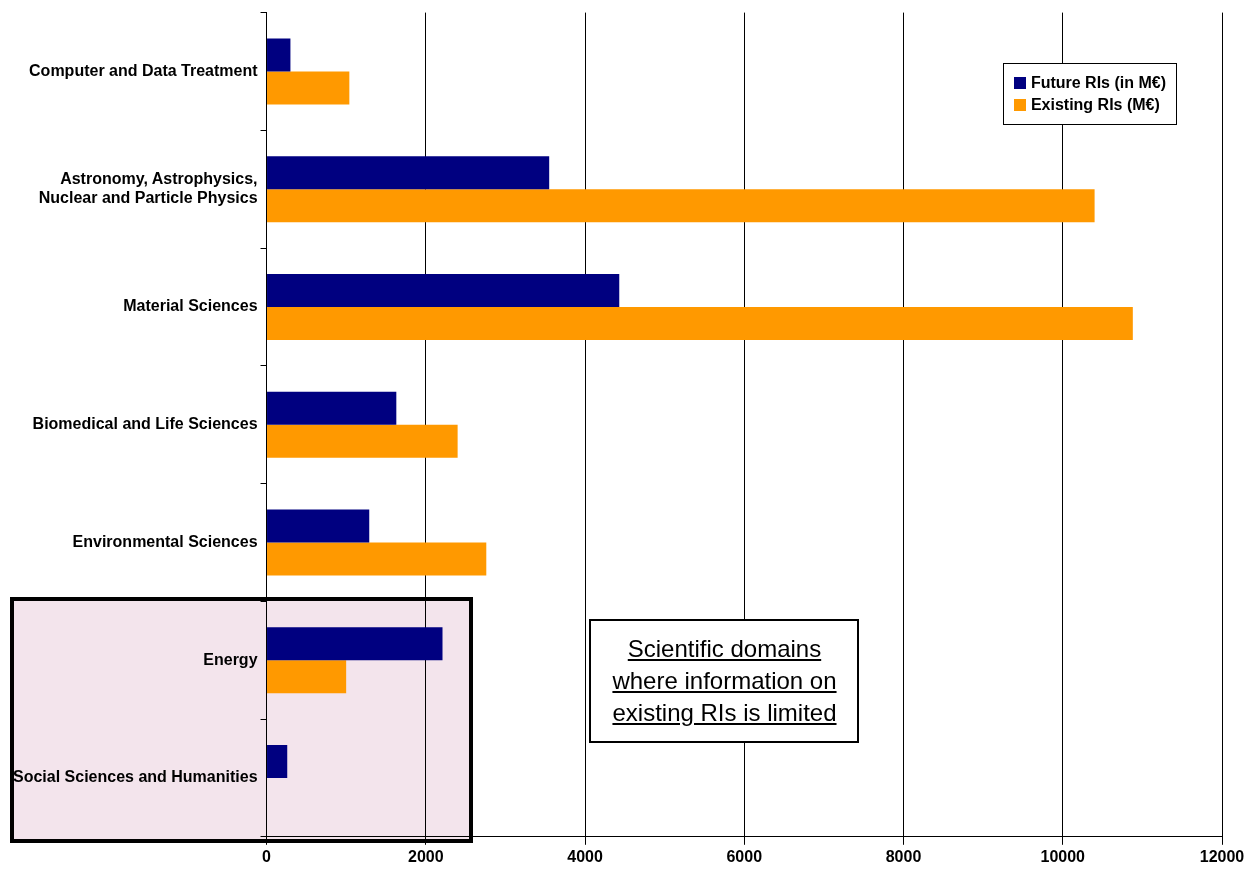  What do you see at coordinates (165, 541) in the screenshot?
I see `y-tick-label: Environmental Sciences` at bounding box center [165, 541].